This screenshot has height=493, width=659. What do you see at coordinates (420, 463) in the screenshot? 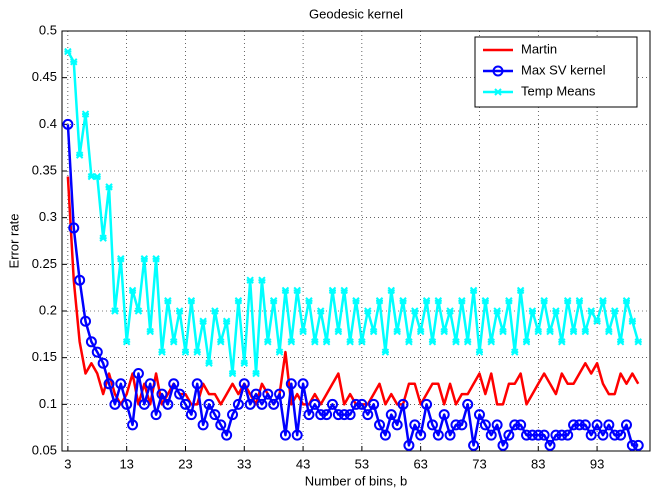
I see `x-tick-label: 63` at bounding box center [420, 463].